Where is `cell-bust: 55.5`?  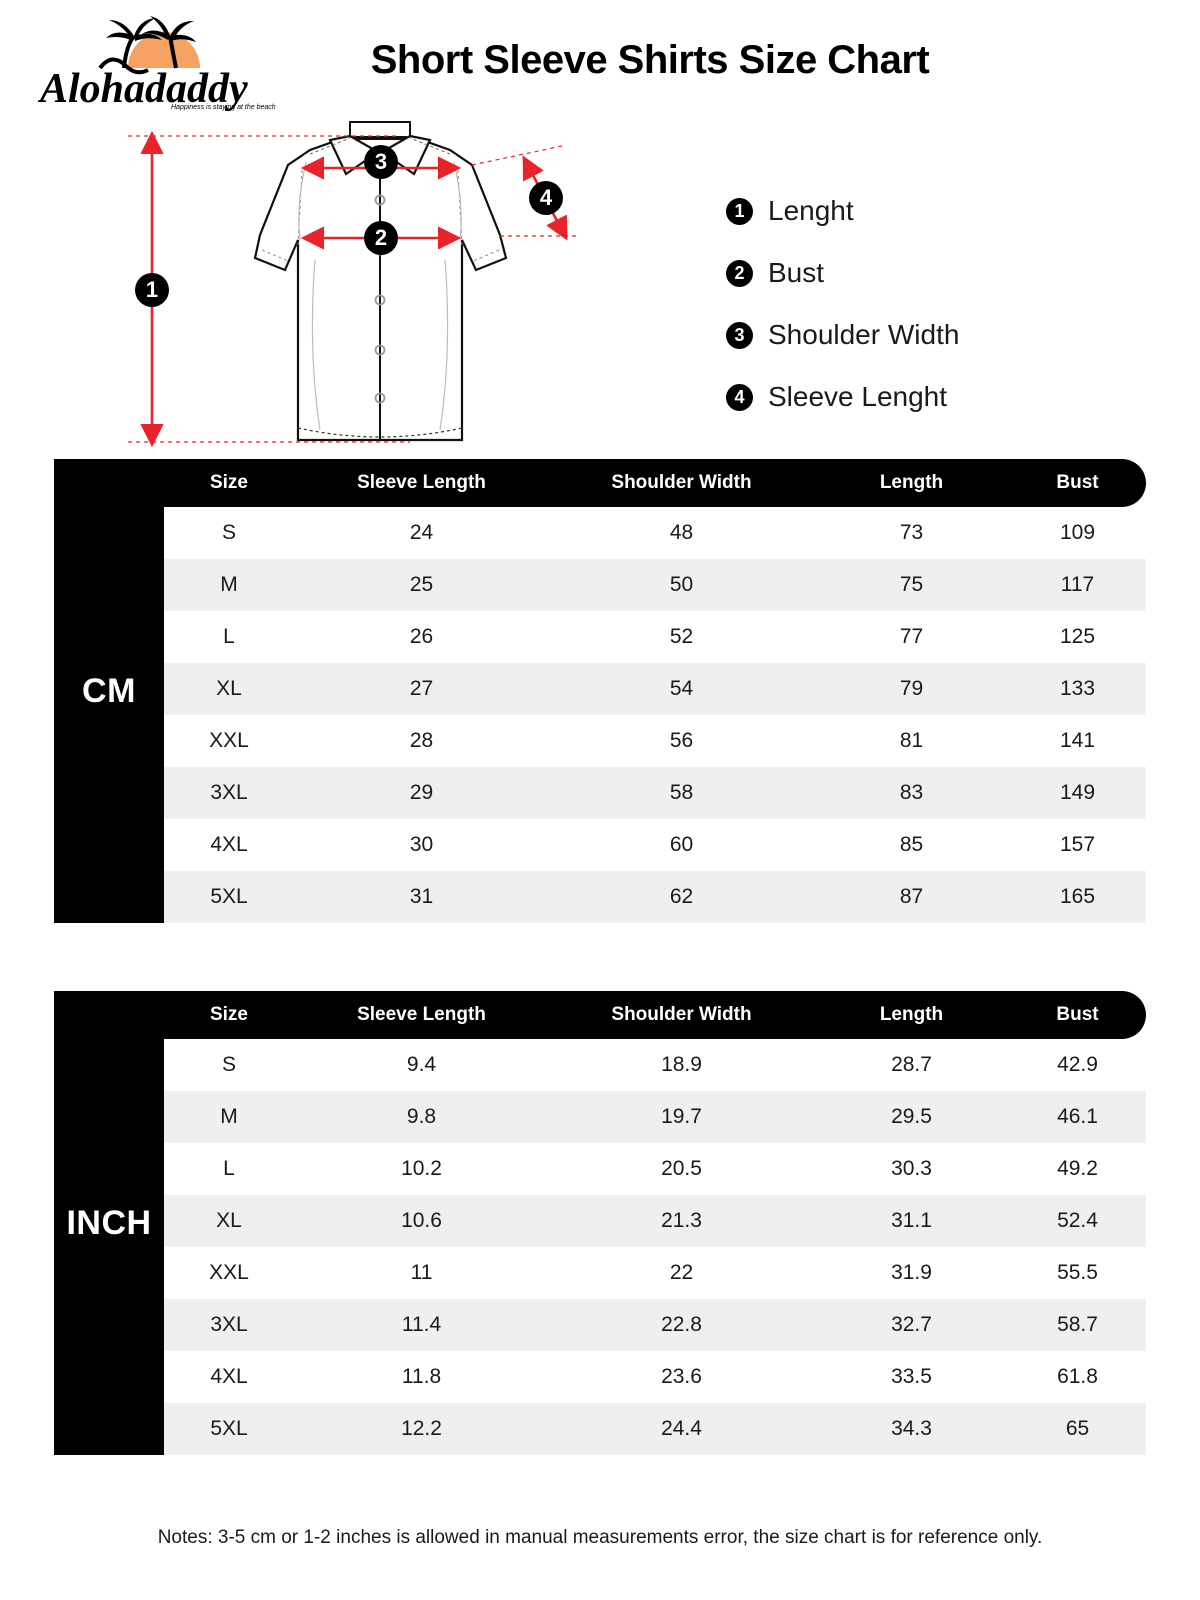
cell-bust: 55.5 is located at coordinates (1077, 1273).